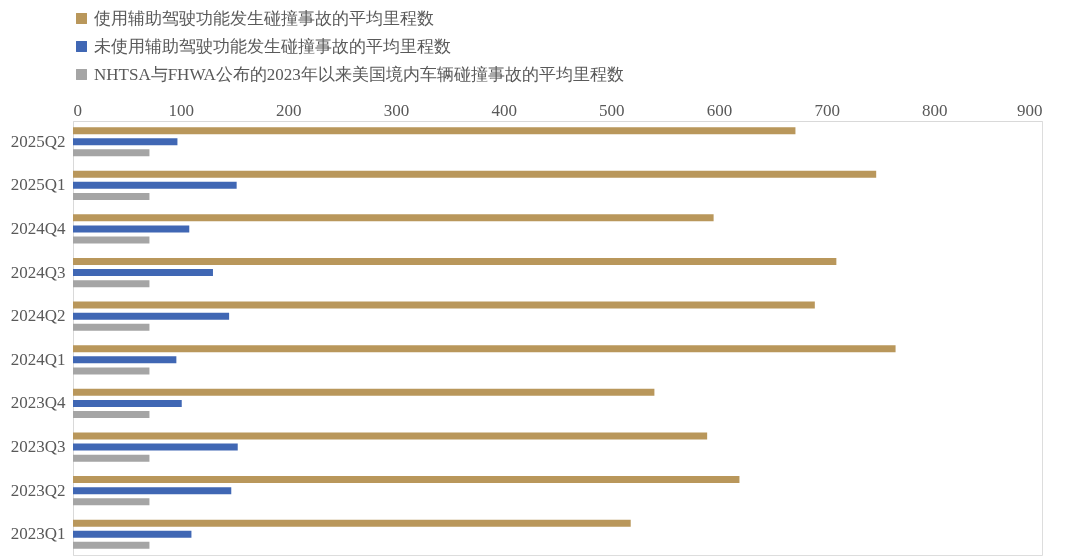 Image resolution: width=1067 pixels, height=560 pixels. Describe the element at coordinates (38, 316) in the screenshot. I see `y-tick-label: 2024Q2` at that location.